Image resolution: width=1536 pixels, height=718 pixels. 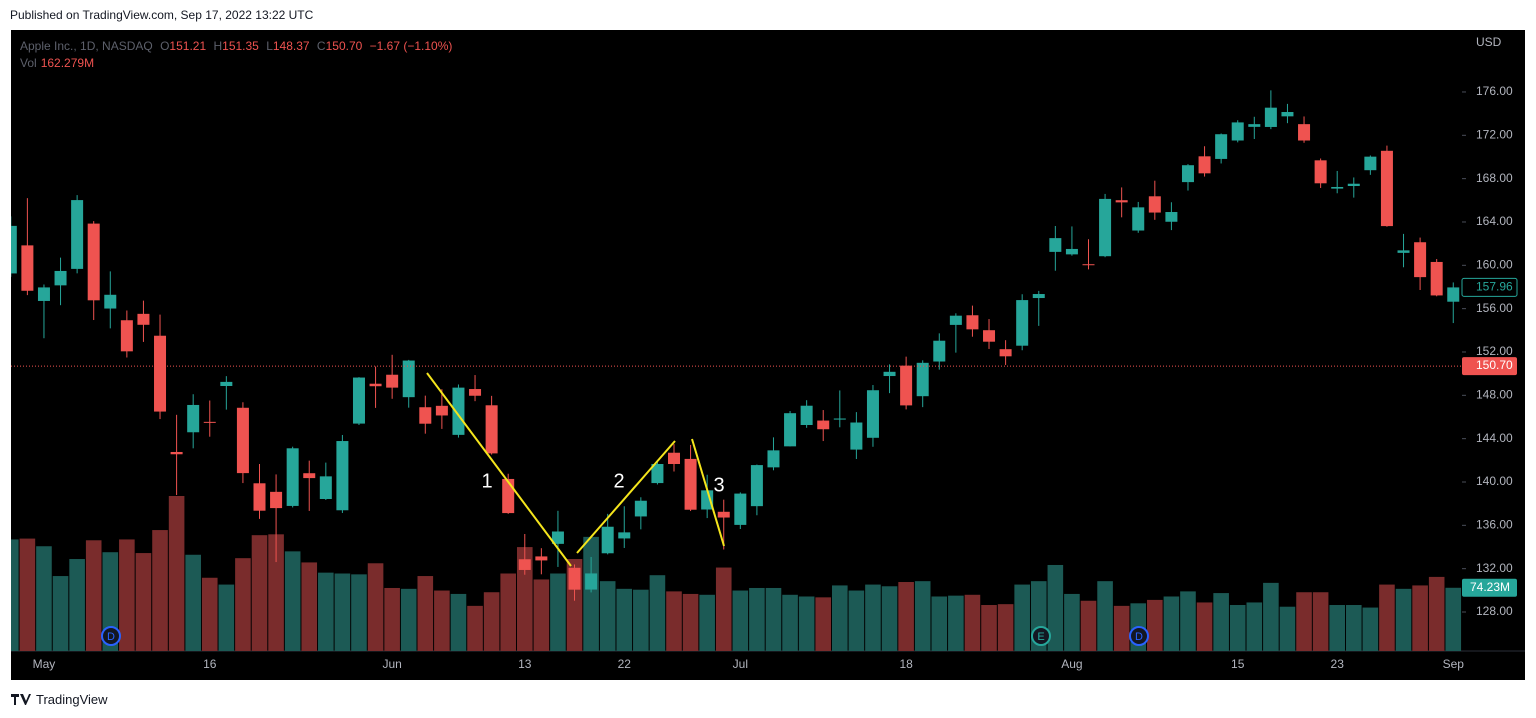 What do you see at coordinates (1494, 568) in the screenshot?
I see `y-tick-label: 132.00` at bounding box center [1494, 568].